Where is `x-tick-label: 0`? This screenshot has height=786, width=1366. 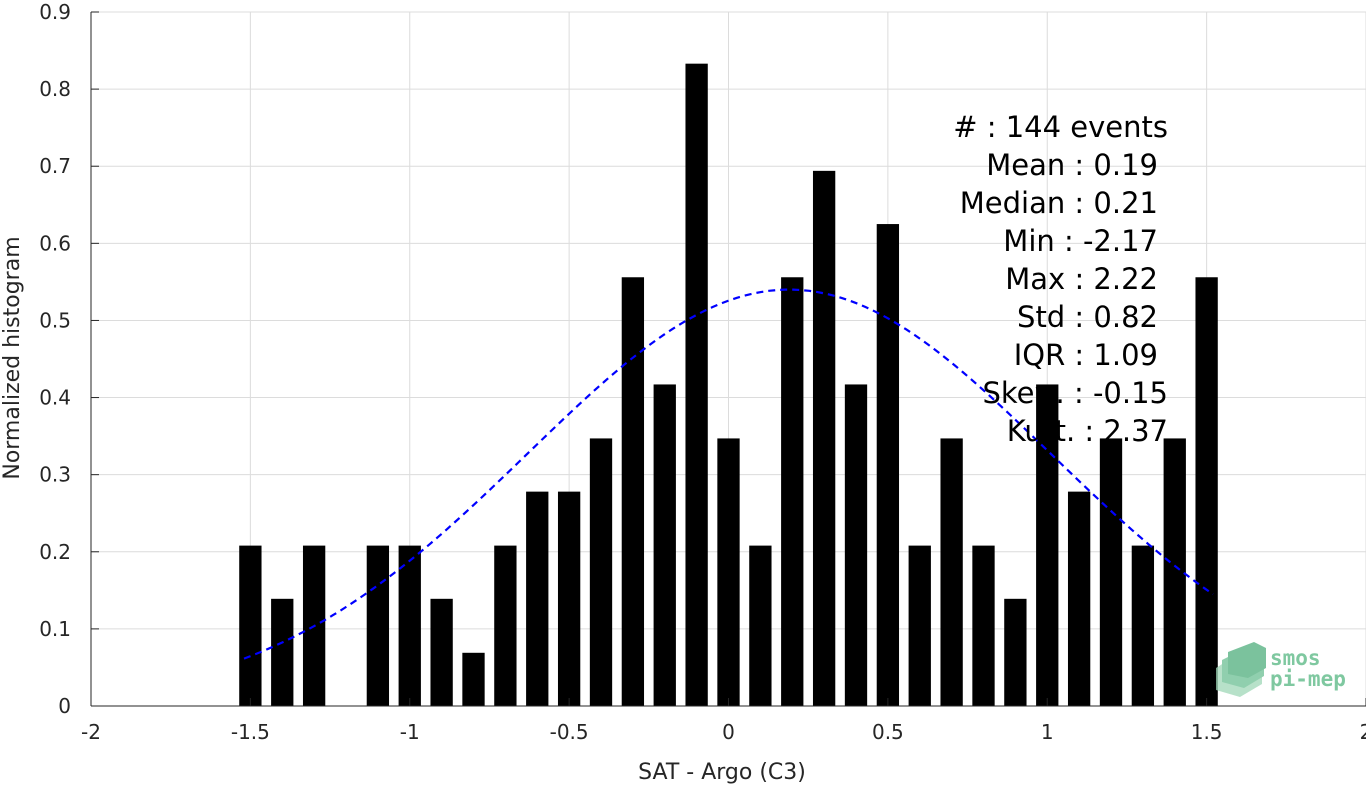
x-tick-label: 0 is located at coordinates (728, 732).